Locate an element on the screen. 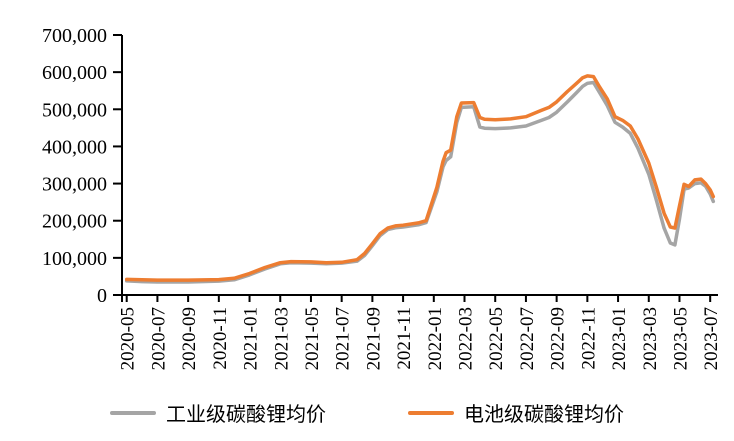 This screenshot has width=734, height=441. x-tick-label: 2022-07 is located at coordinates (527, 338).